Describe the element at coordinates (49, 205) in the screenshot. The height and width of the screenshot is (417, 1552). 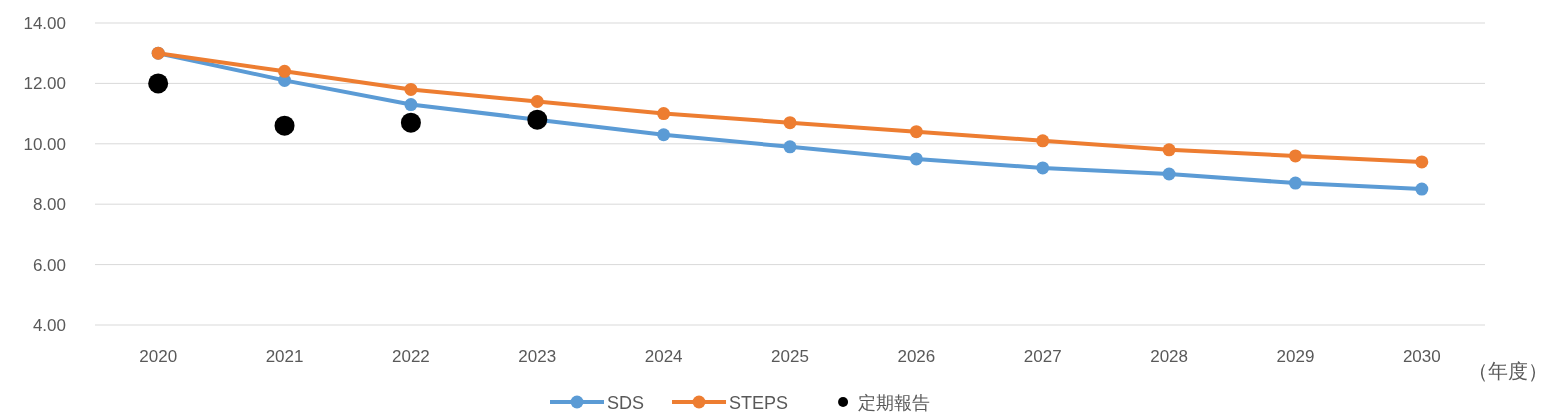
I see `y-tick-label: 8.00` at that location.